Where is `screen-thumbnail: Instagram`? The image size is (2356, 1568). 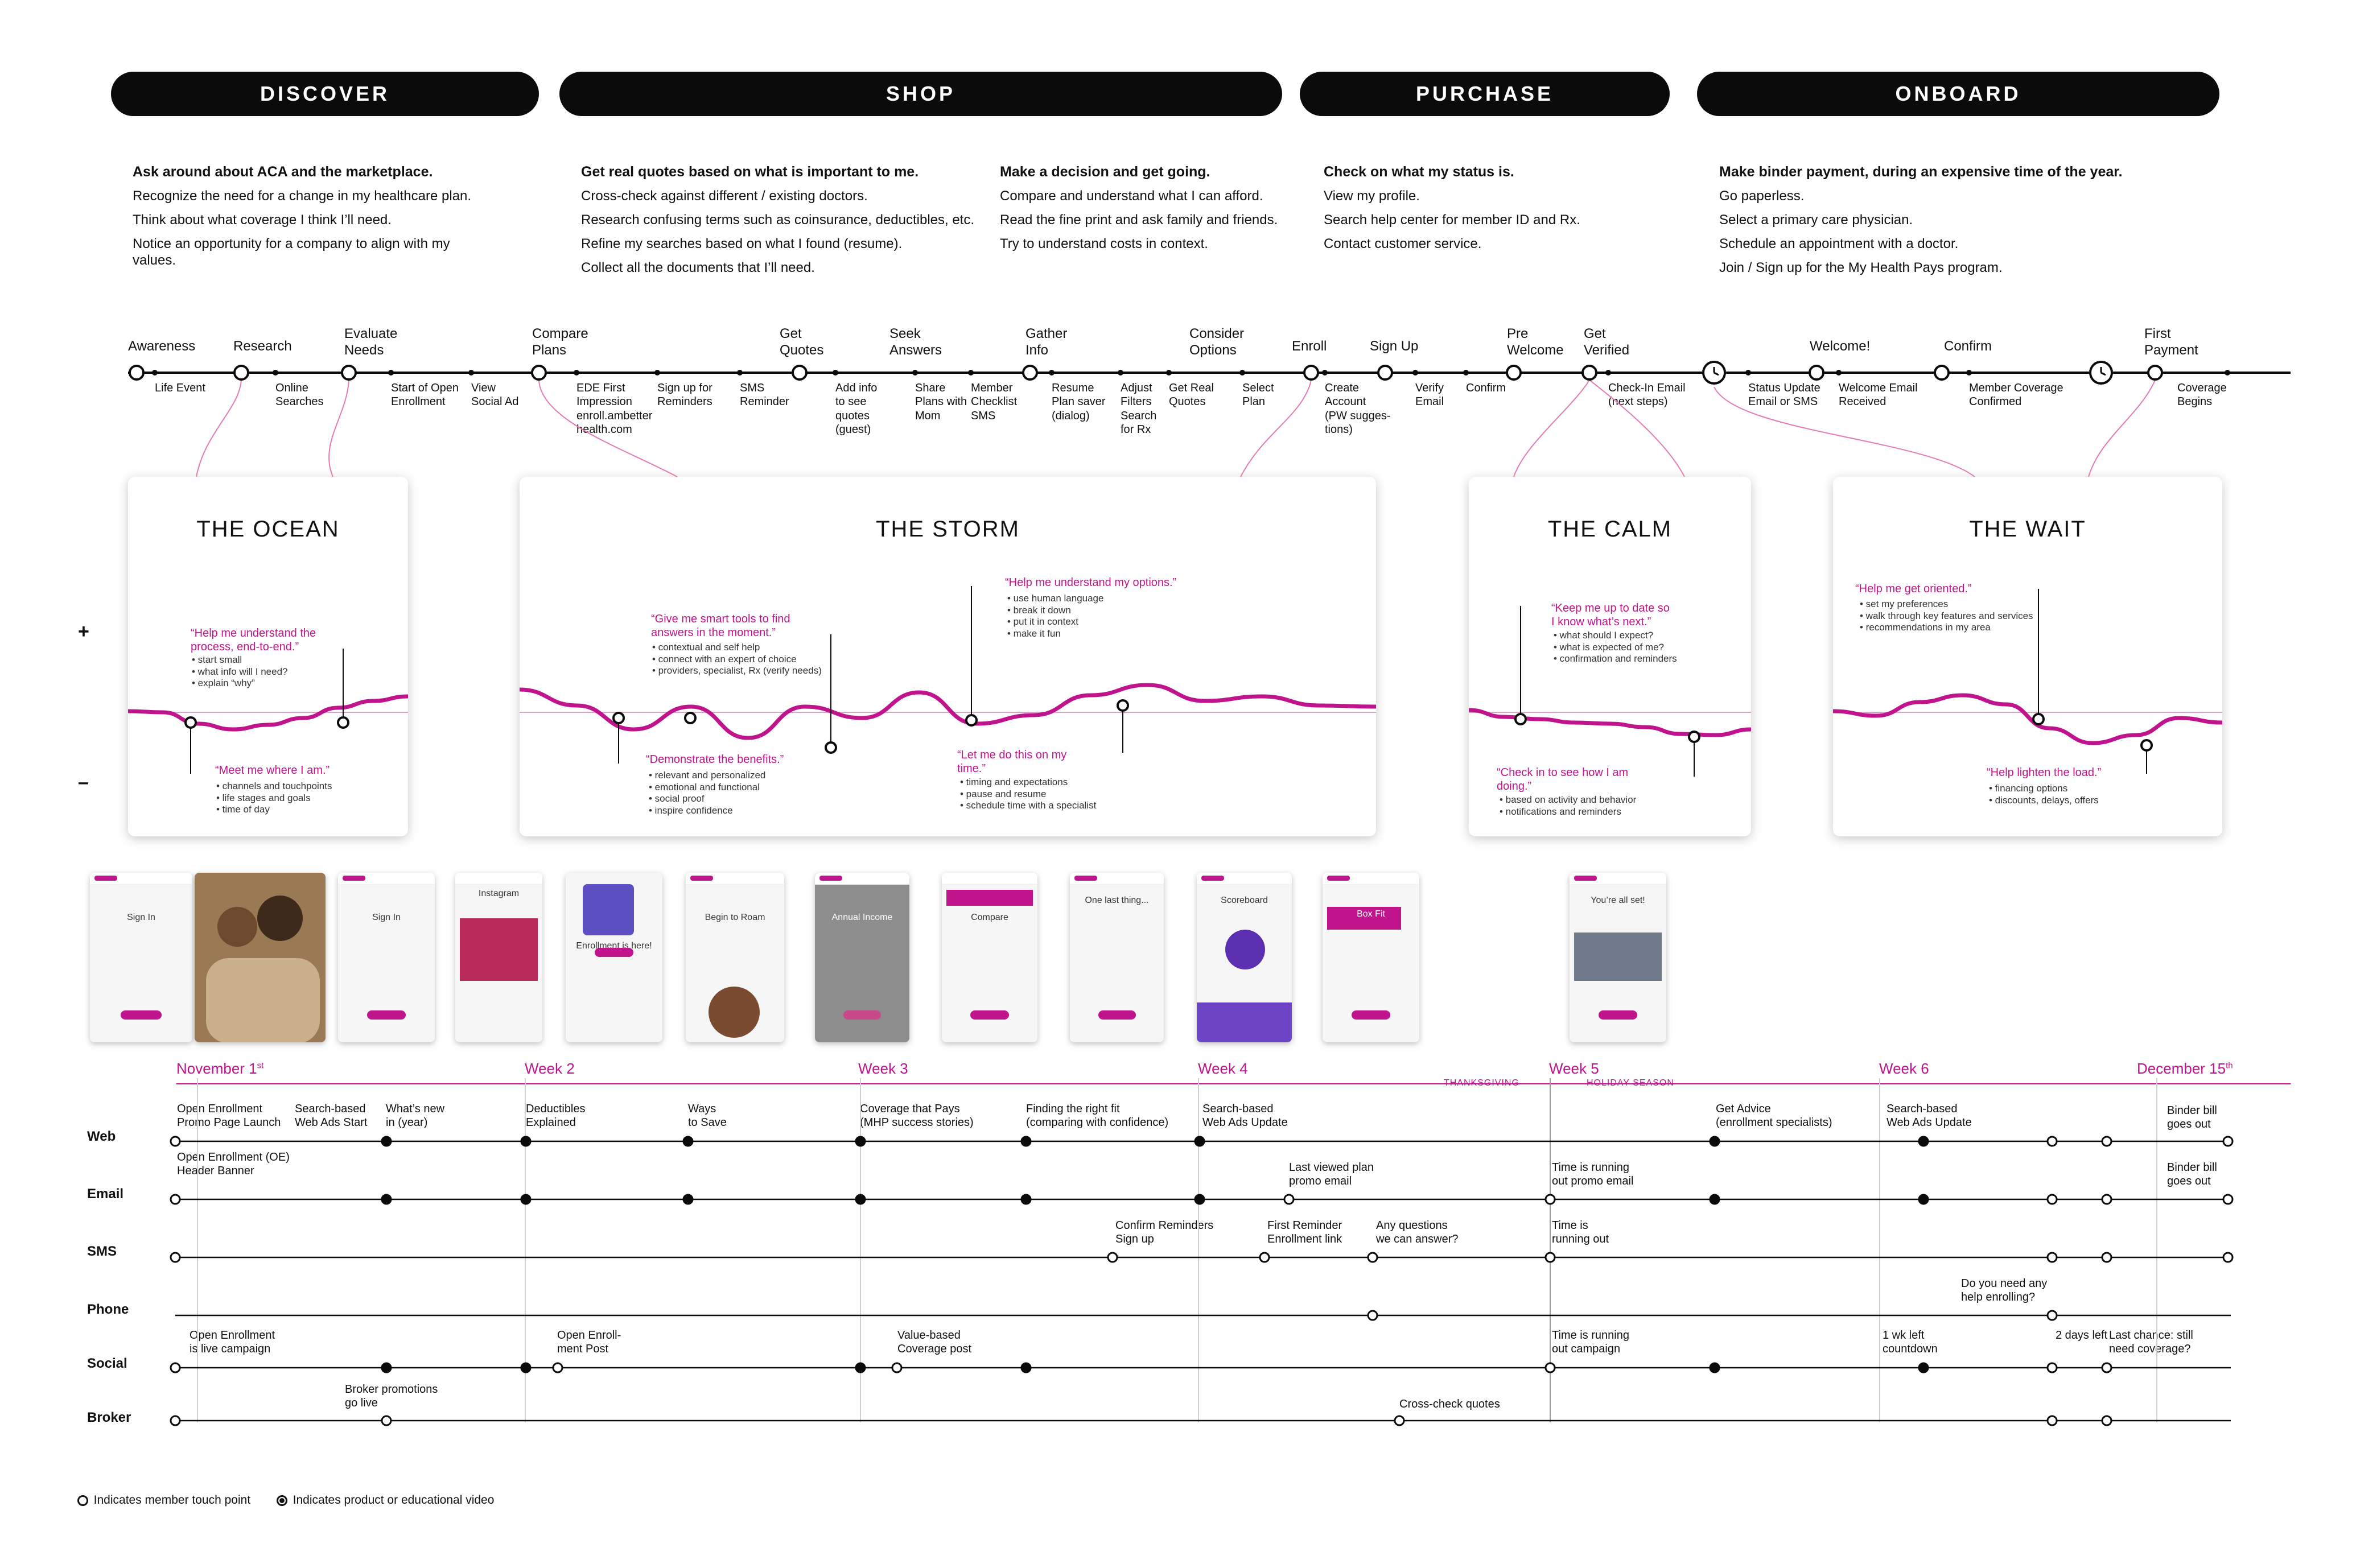 screen-thumbnail: Instagram is located at coordinates (498, 957).